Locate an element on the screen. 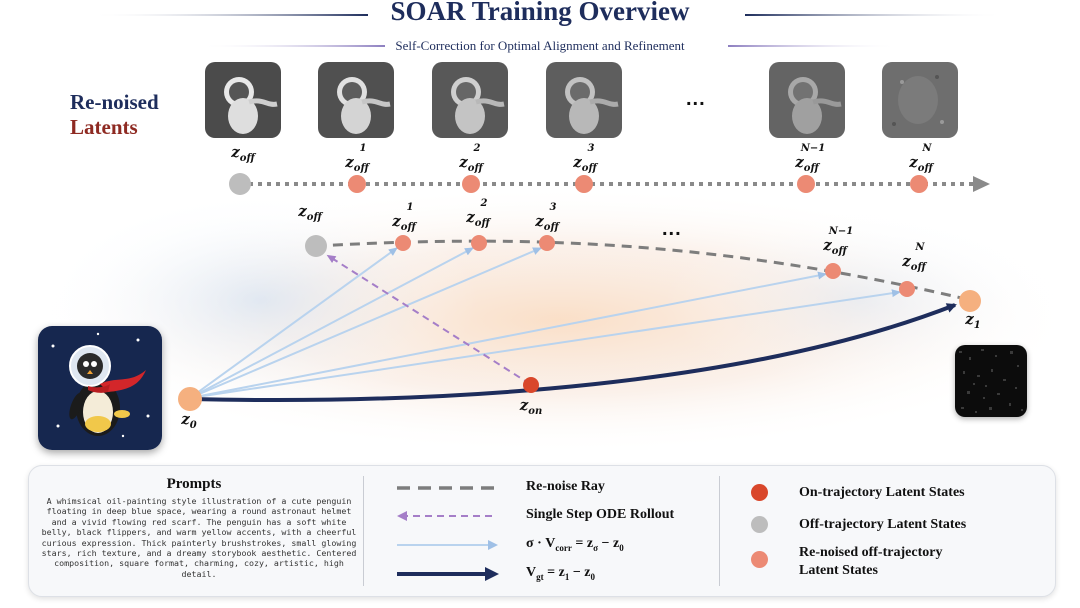  legend-renoised-line1: Re-noised off-trajectory is located at coordinates (871, 552).